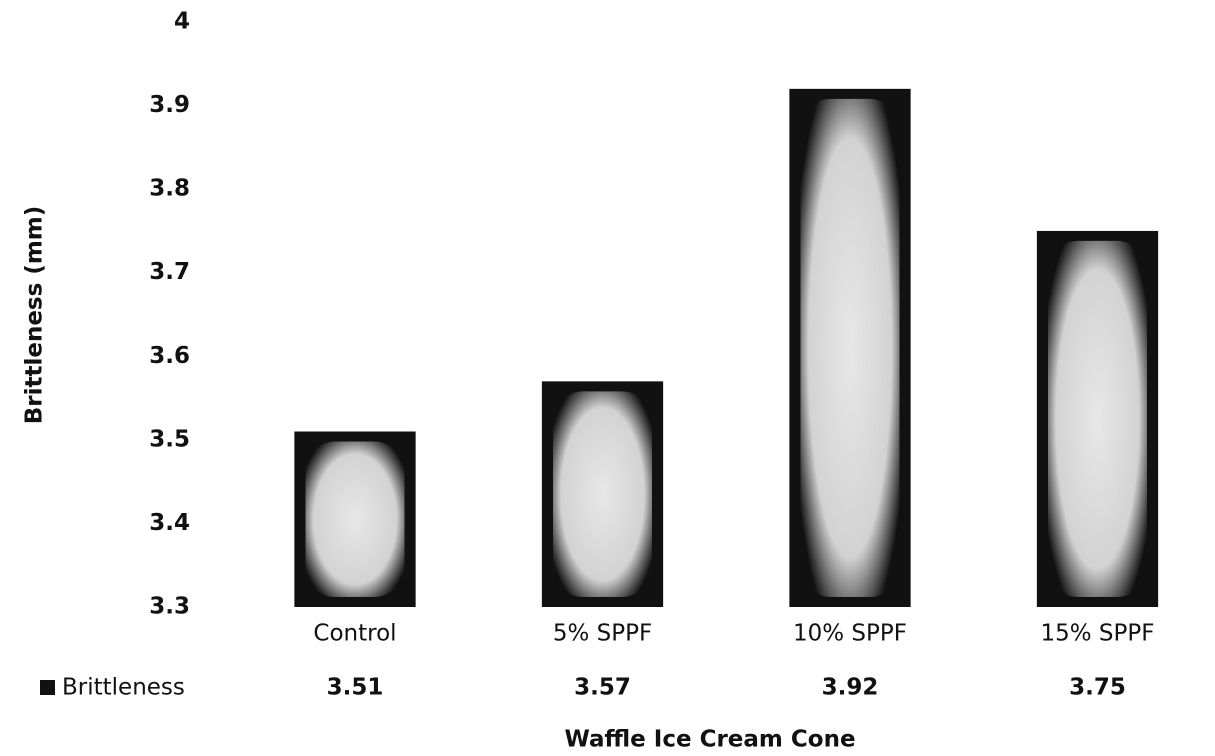 Image resolution: width=1215 pixels, height=756 pixels. Describe the element at coordinates (1097, 688) in the screenshot. I see `data-table-value: 3.75` at that location.